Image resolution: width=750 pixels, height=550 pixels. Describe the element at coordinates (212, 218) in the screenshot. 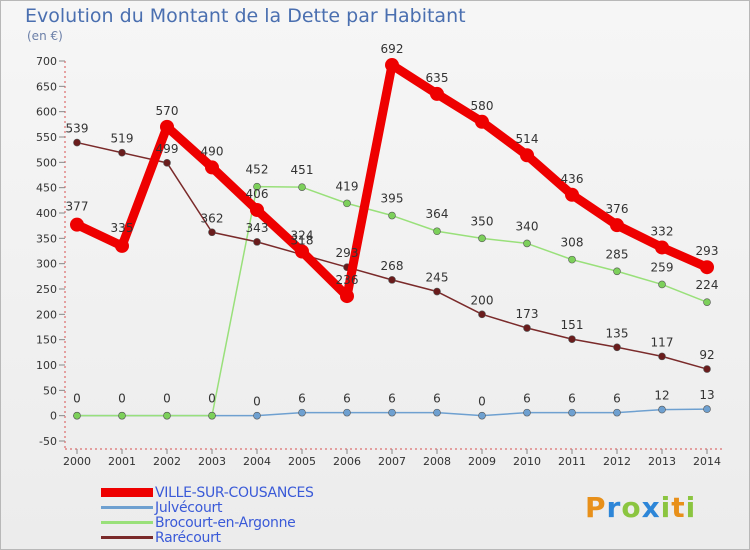

I see `data-label: 362` at that location.